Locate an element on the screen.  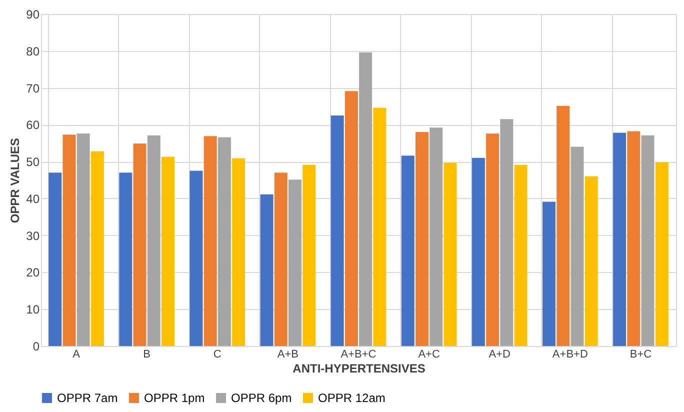
legend-label: OPPR 12am is located at coordinates (352, 398).